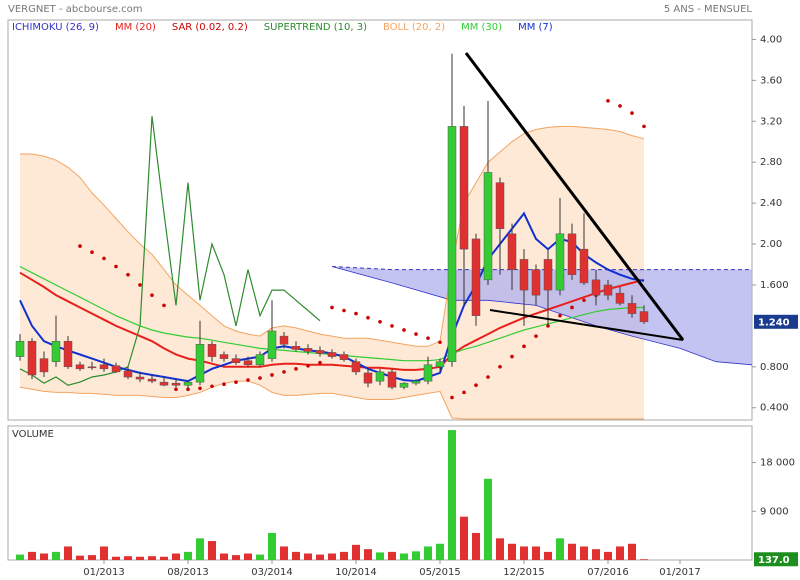 This screenshot has width=800, height=580. What do you see at coordinates (771, 39) in the screenshot?
I see `y-tick-label: 4.00` at bounding box center [771, 39].